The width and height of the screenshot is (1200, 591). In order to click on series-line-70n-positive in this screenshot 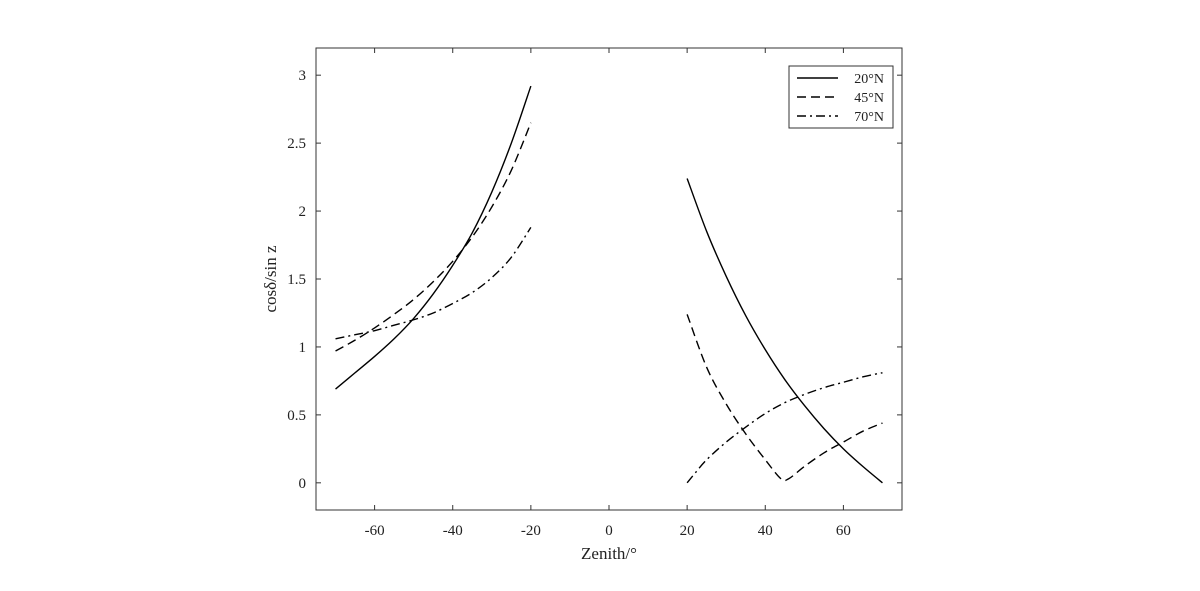, I will do `click(784, 428)`.